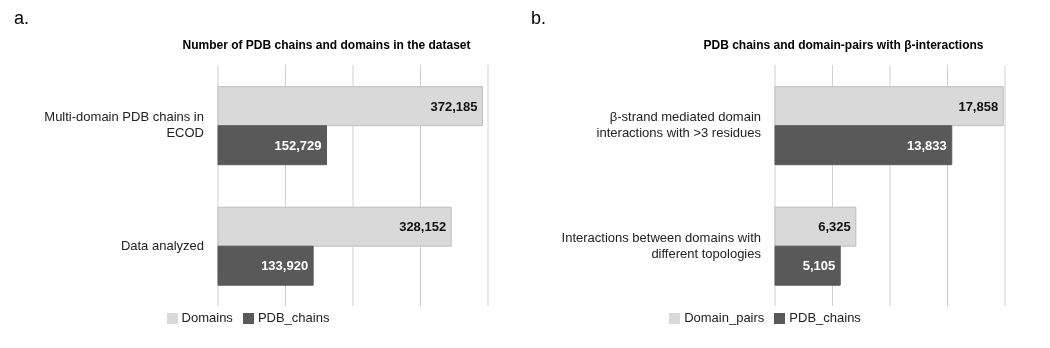 This screenshot has width=1050, height=348. What do you see at coordinates (679, 125) in the screenshot?
I see `y-tick-label: β-strand mediated domain interactions with >3 residues` at bounding box center [679, 125].